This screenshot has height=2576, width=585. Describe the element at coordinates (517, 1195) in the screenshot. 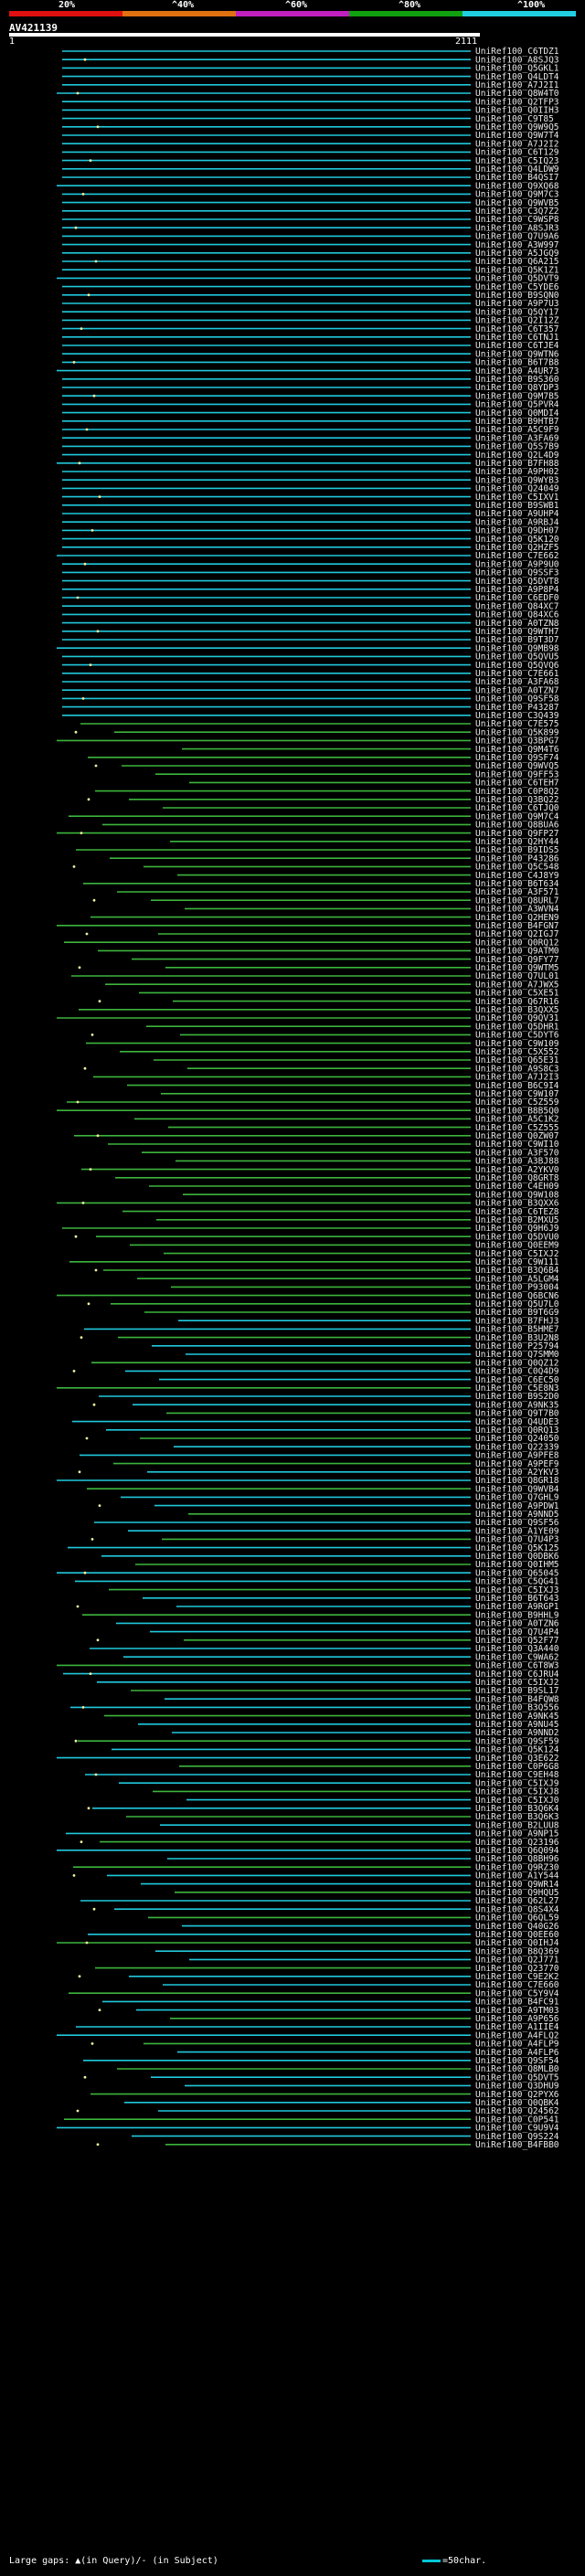

I see `hit-label: UniRef100_Q9W108` at that location.